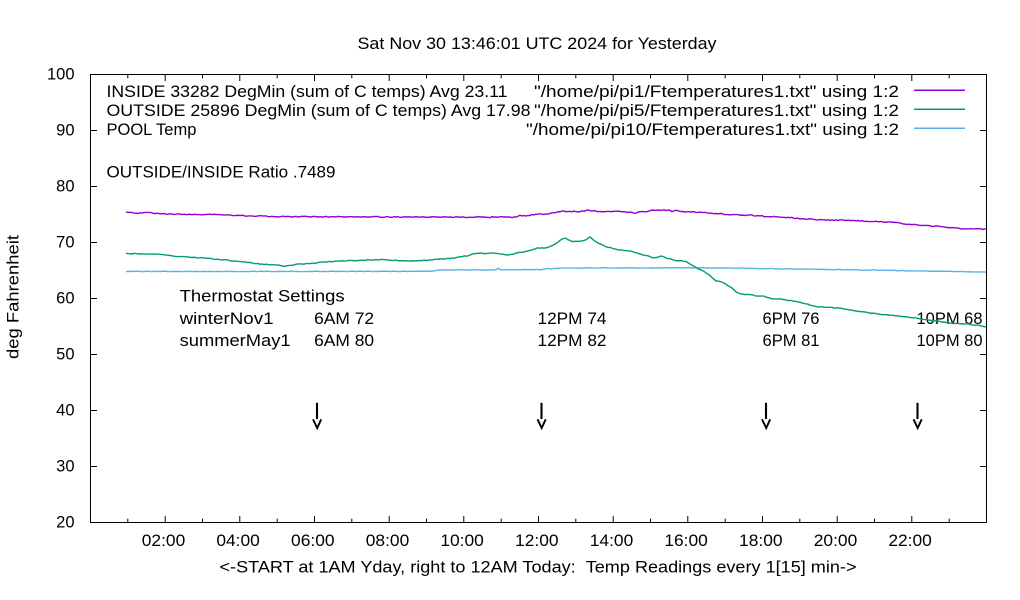 The height and width of the screenshot is (600, 1020). Describe the element at coordinates (612, 541) in the screenshot. I see `svg-text: 14:00` at that location.